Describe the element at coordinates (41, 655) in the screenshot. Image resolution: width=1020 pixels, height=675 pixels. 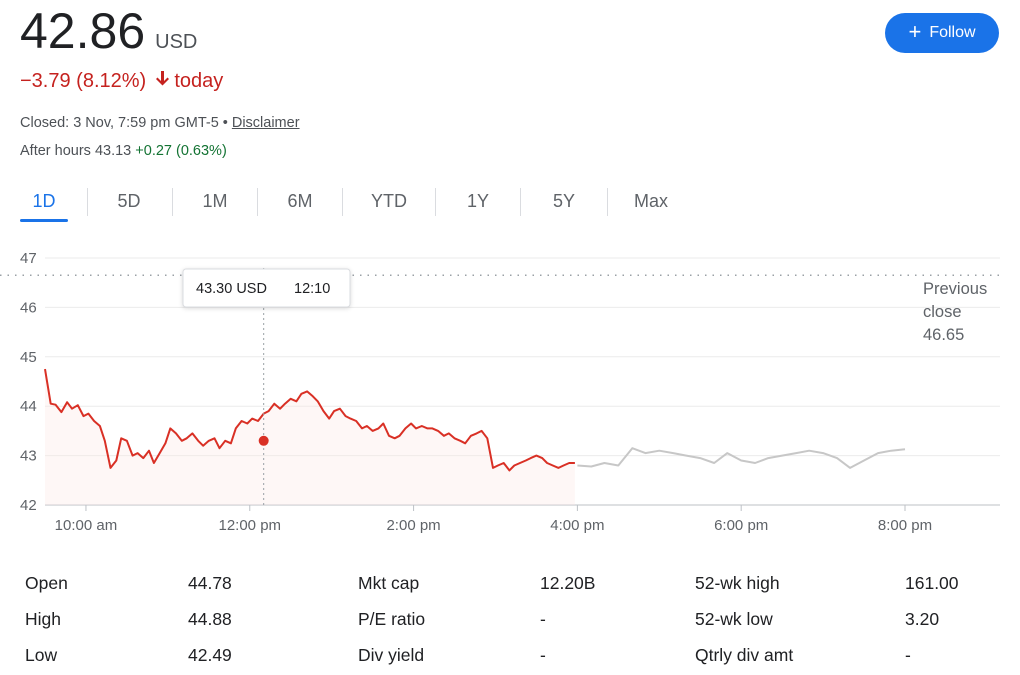
I see `stat-label-low: Low` at that location.